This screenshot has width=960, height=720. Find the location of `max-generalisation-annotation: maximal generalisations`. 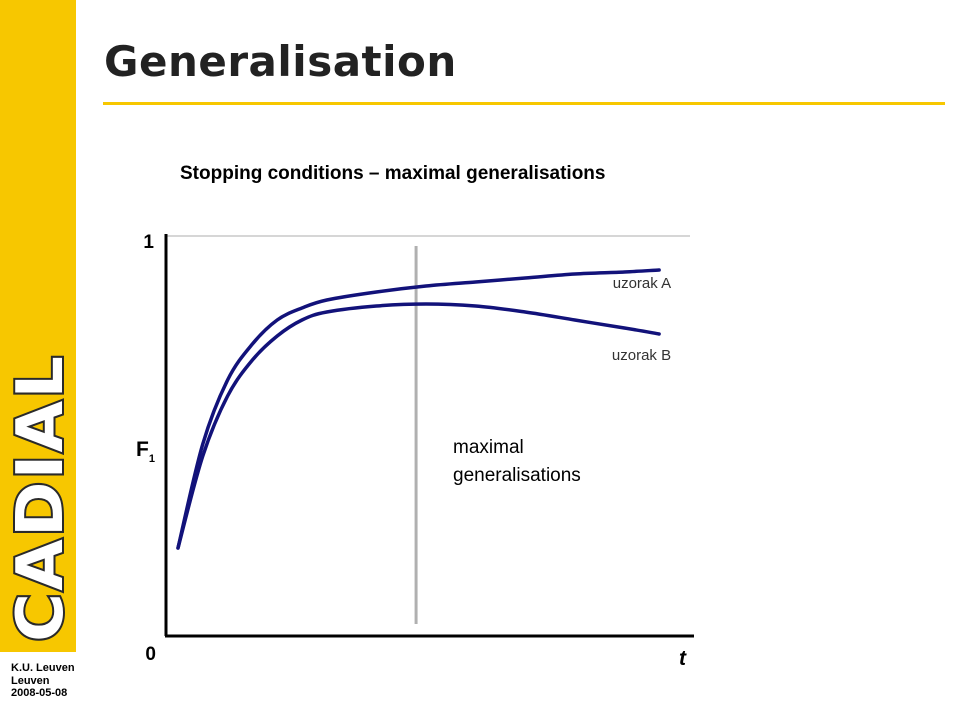

max-generalisation-annotation: maximal generalisations is located at coordinates (517, 462).